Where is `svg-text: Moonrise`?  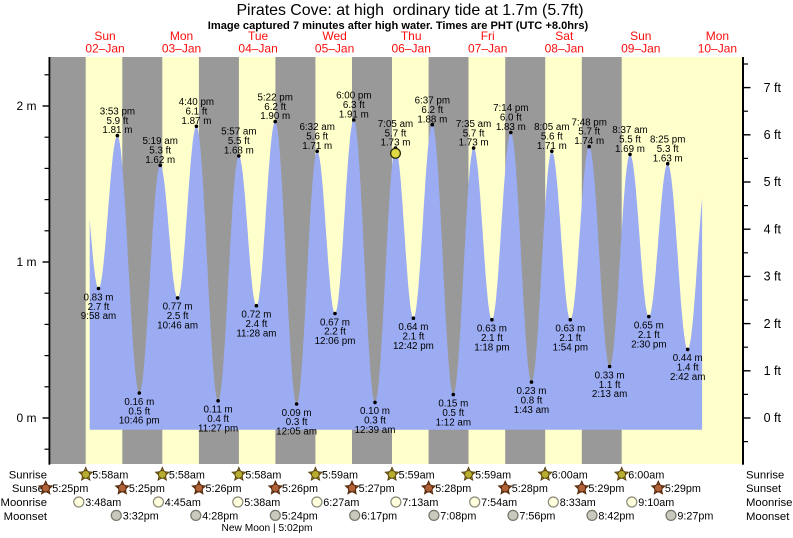 svg-text: Moonrise is located at coordinates (24, 503).